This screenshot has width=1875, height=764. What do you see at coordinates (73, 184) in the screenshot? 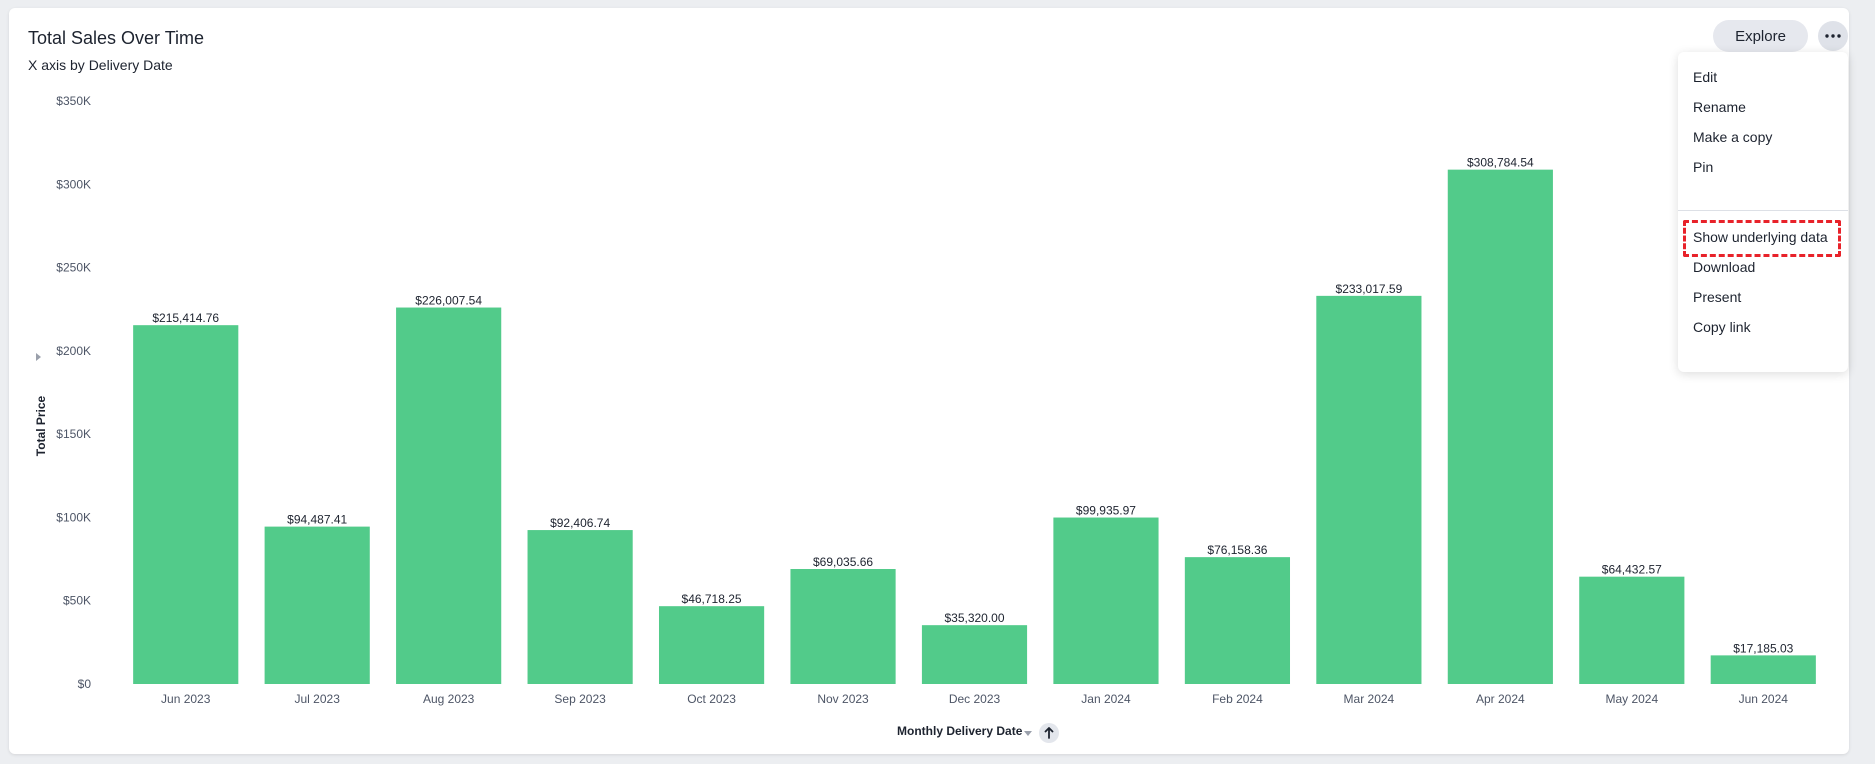
I see `y-tick-label: $300K` at bounding box center [73, 184].